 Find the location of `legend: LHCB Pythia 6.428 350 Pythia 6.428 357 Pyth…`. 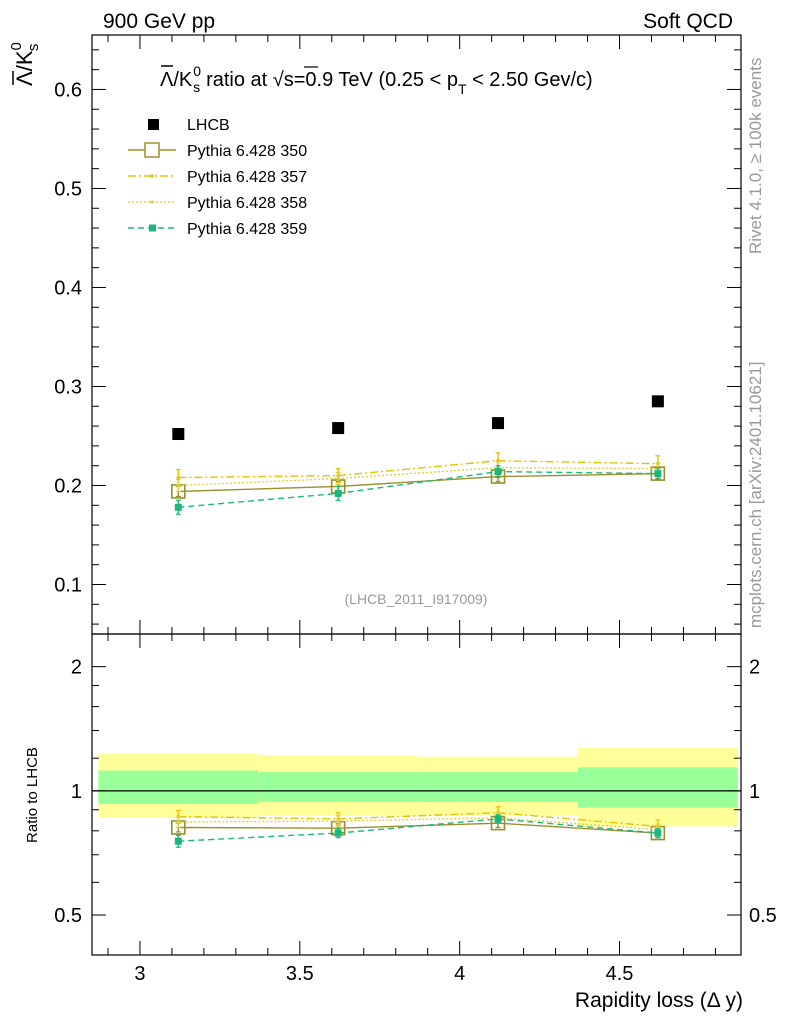

legend: LHCB Pythia 6.428 350 Pythia 6.428 357 Pyth… is located at coordinates (217, 177).